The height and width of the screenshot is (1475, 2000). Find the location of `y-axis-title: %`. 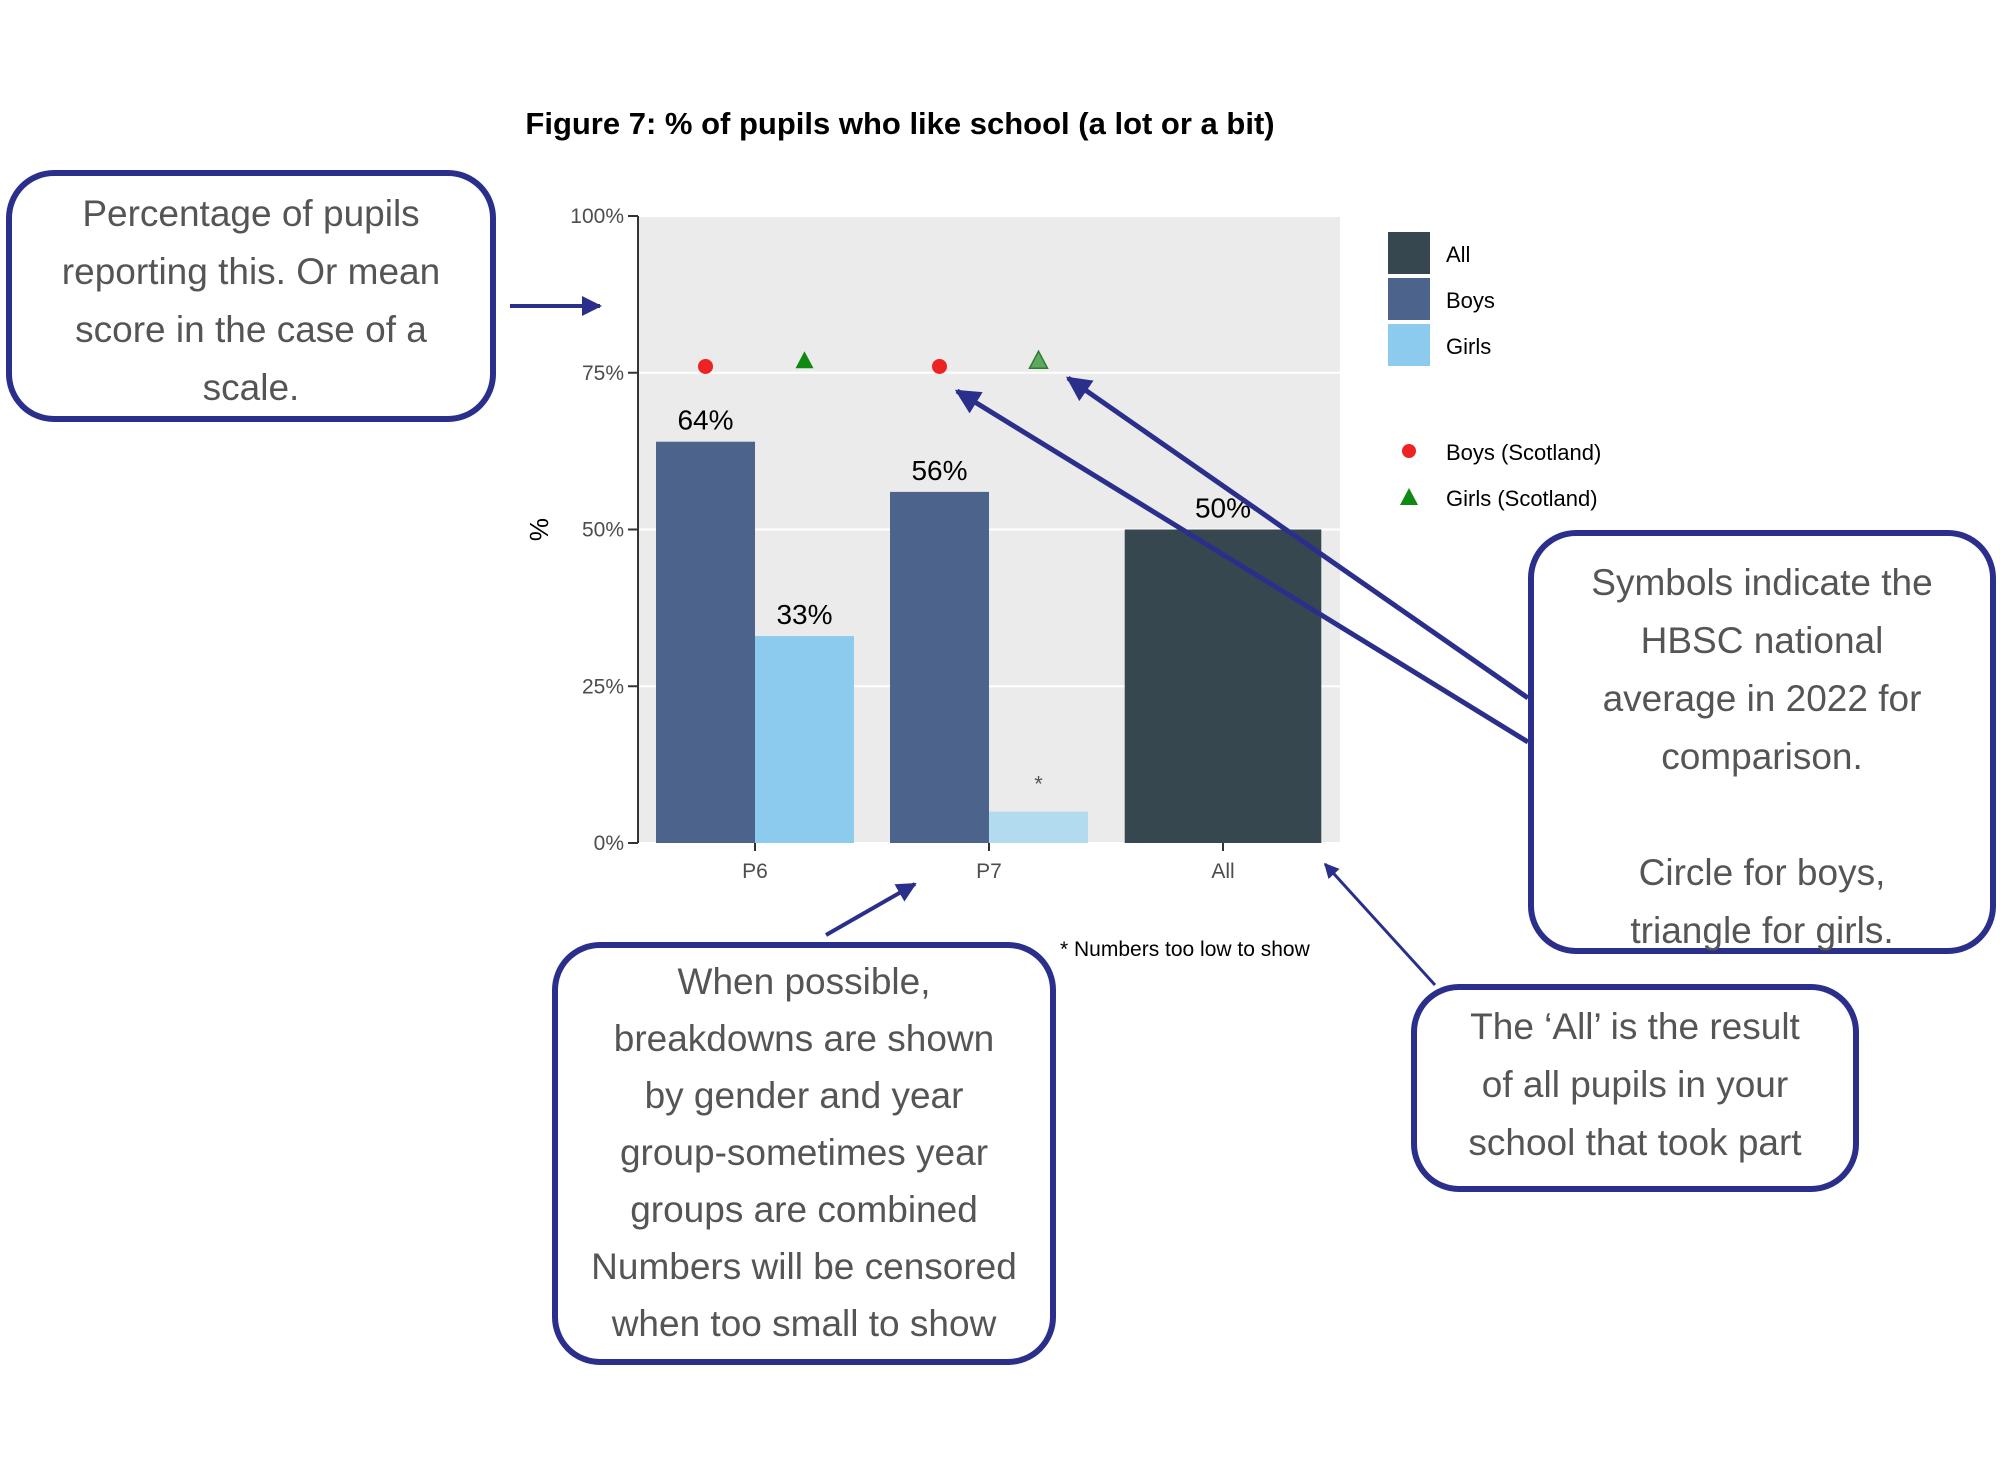

y-axis-title: % is located at coordinates (539, 529).